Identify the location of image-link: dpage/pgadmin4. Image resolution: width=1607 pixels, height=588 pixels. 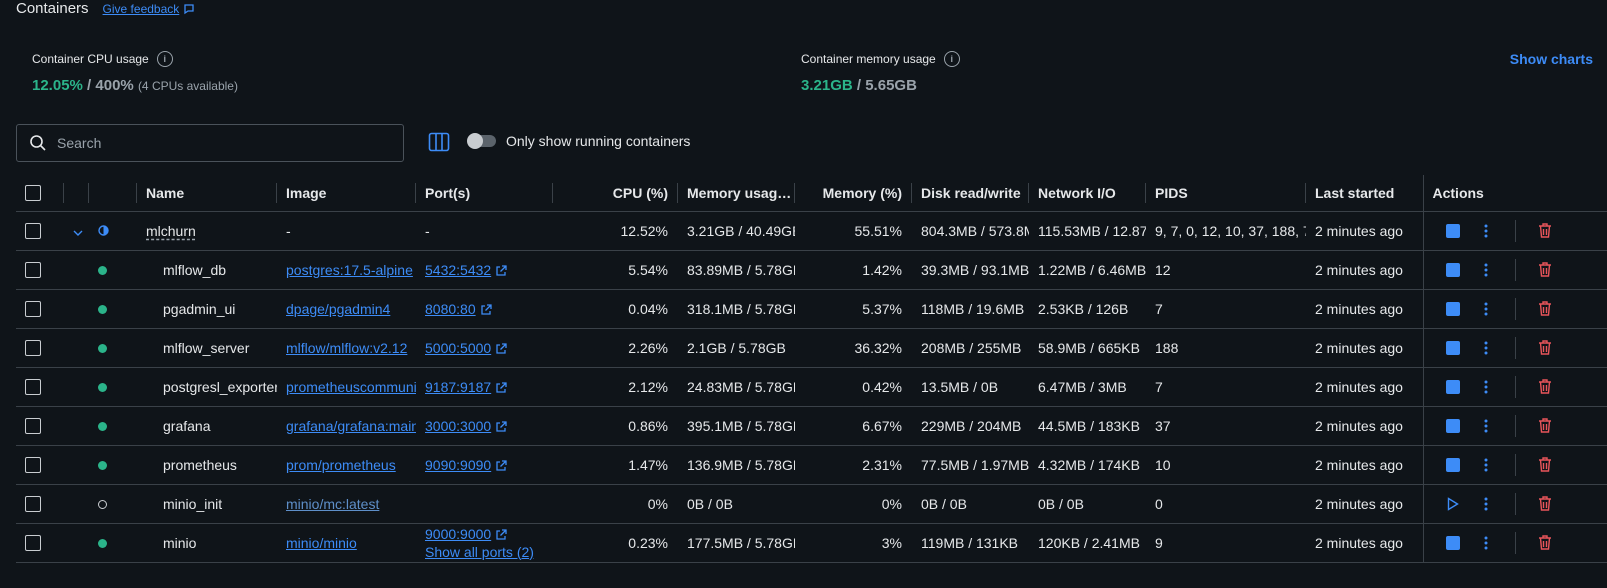
(338, 308).